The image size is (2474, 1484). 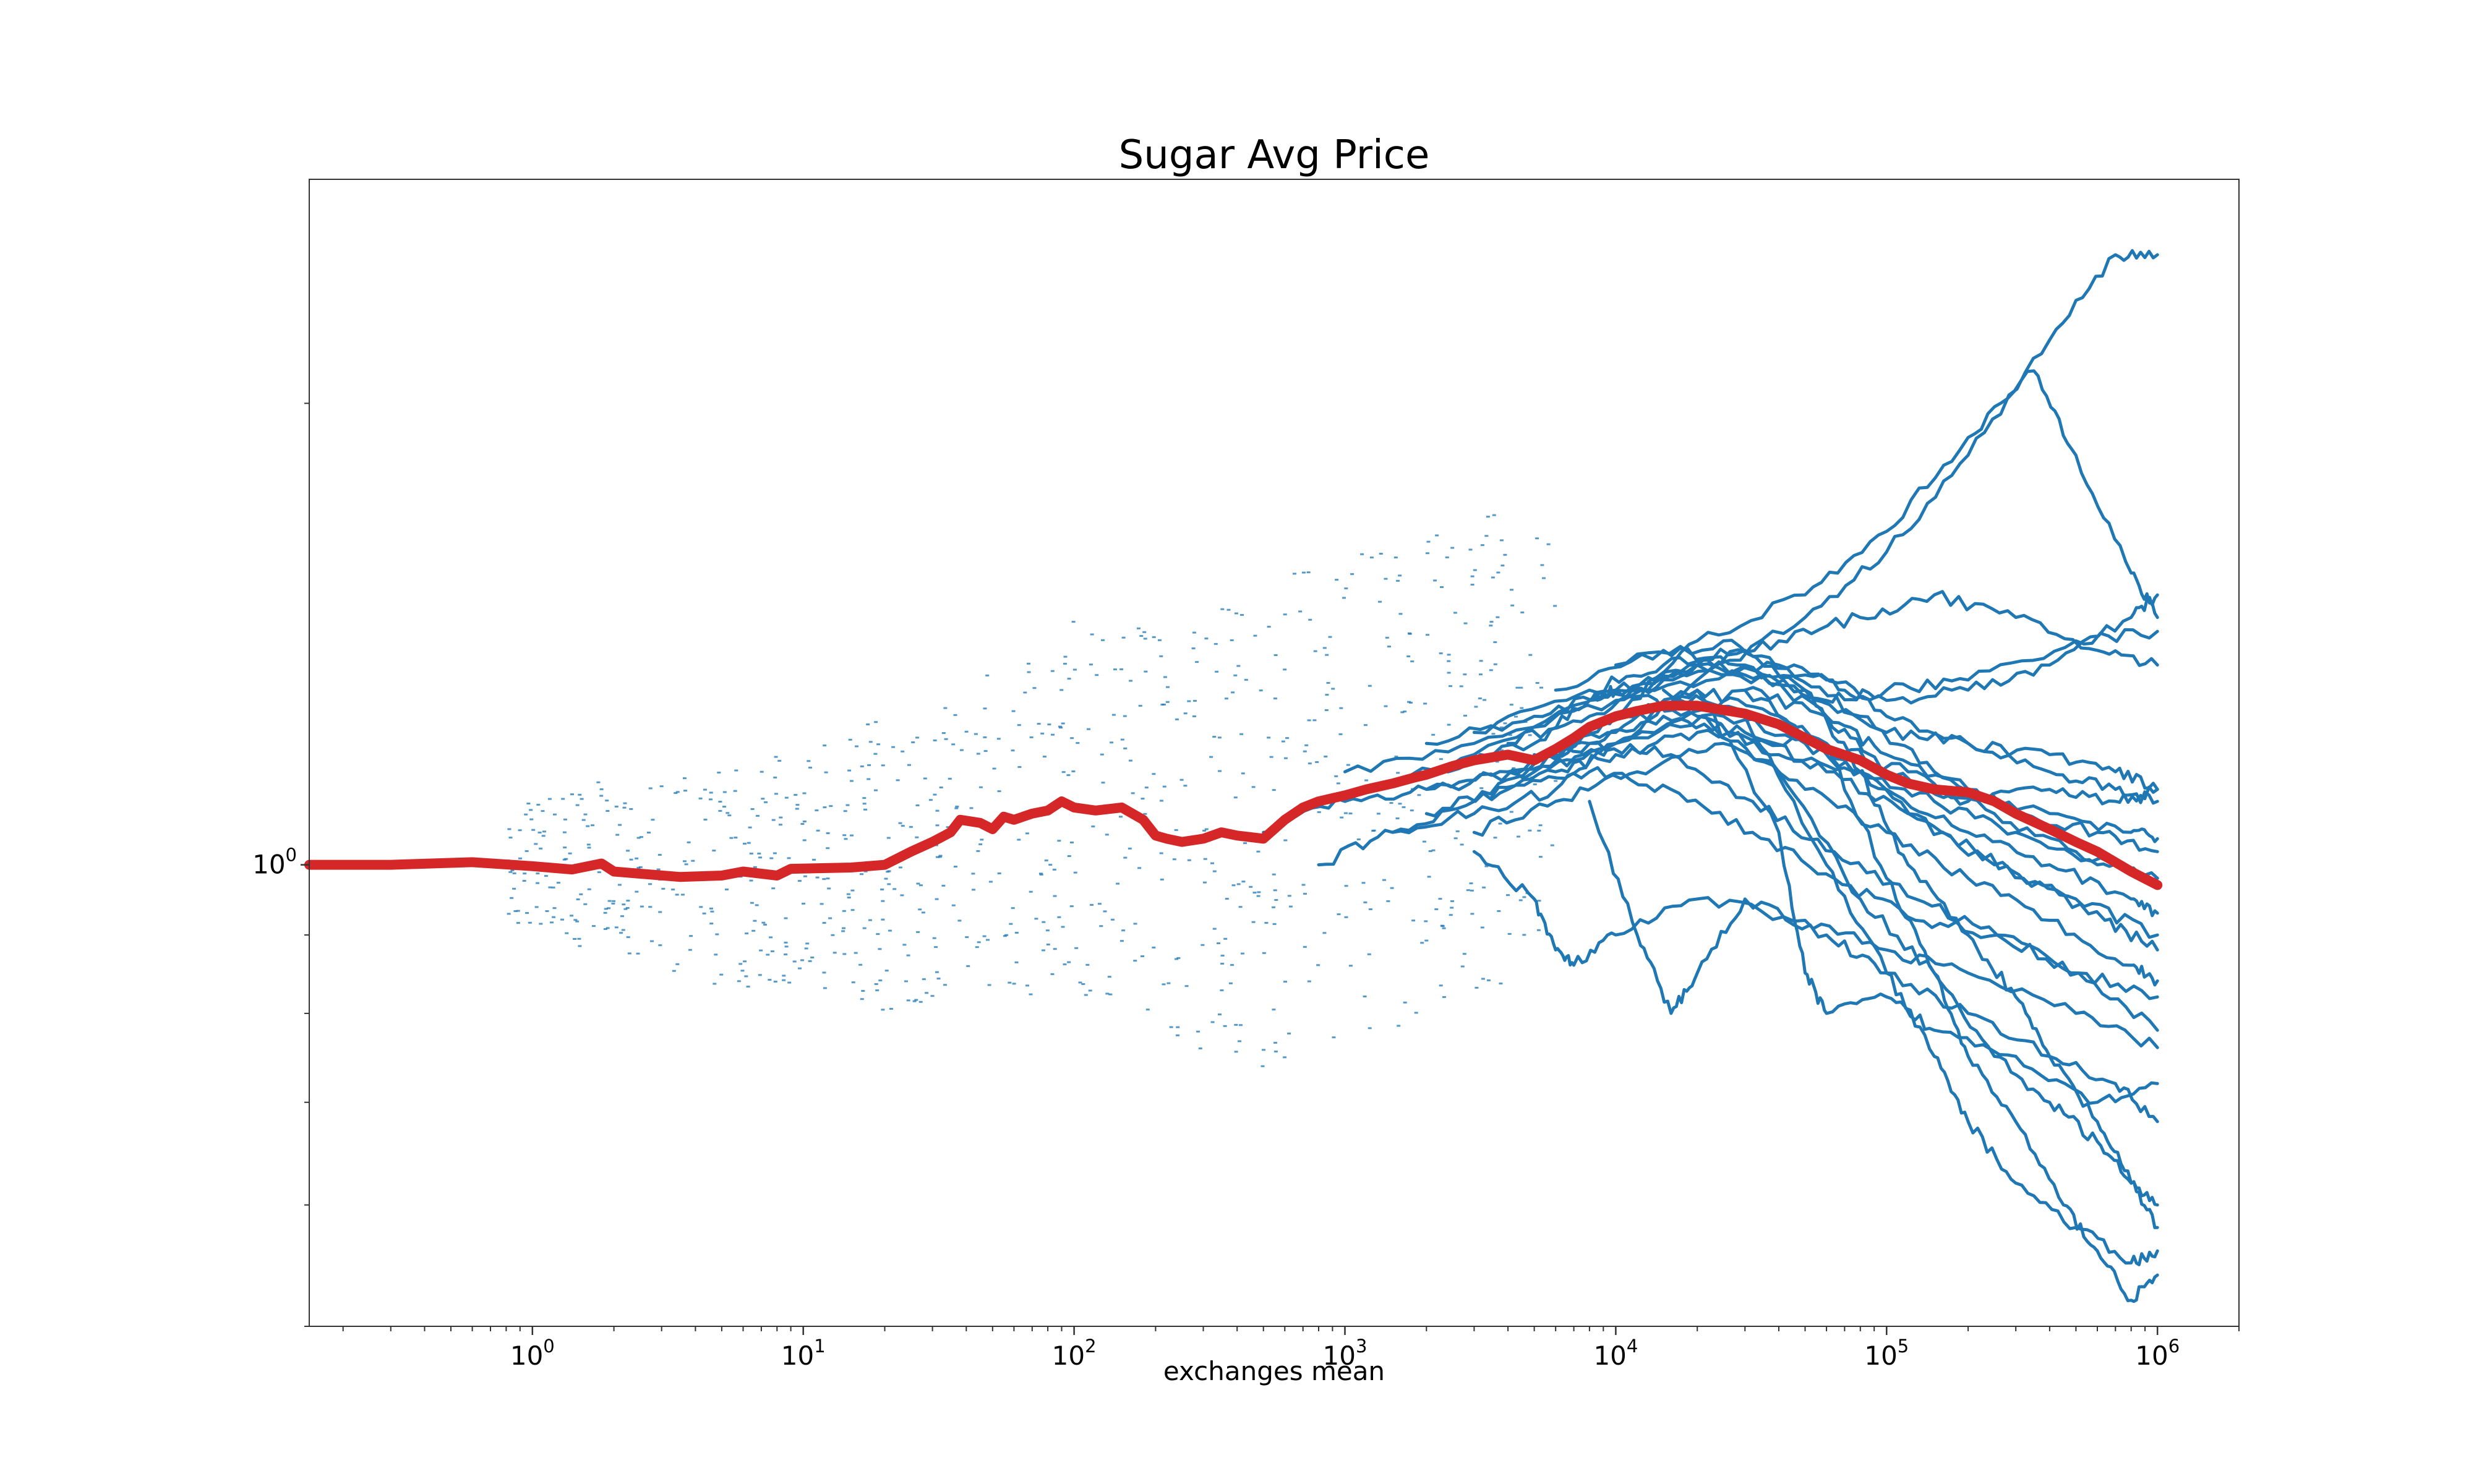 What do you see at coordinates (532, 1353) in the screenshot?
I see `x-tick-label: 100` at bounding box center [532, 1353].